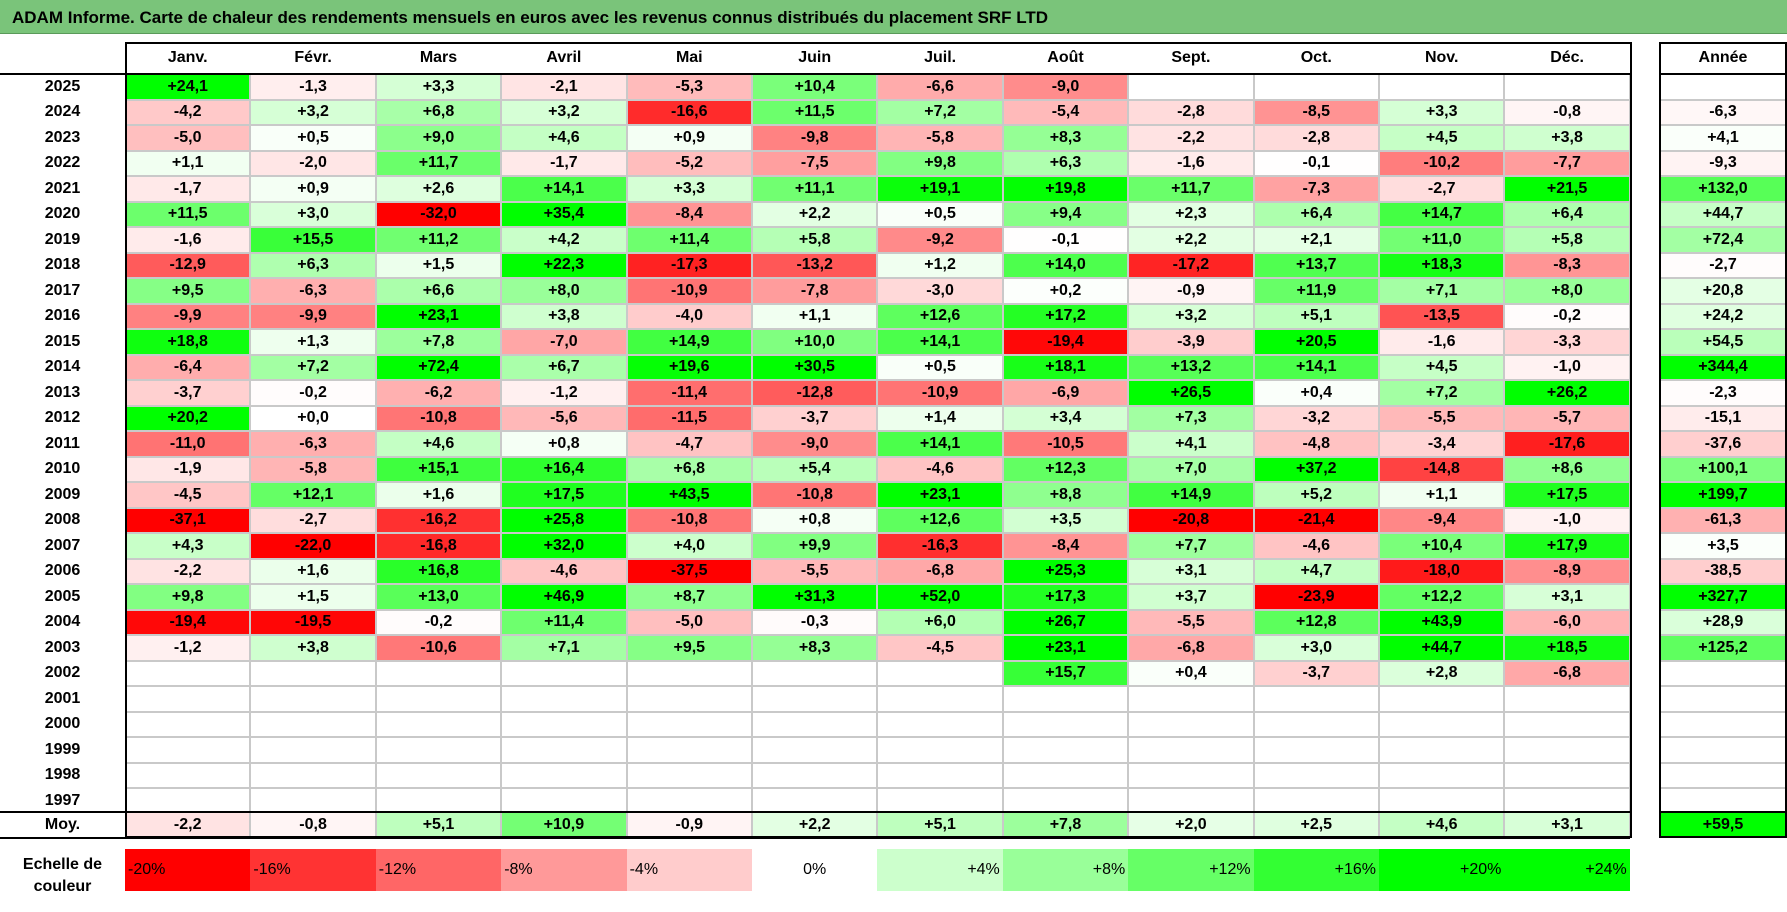  Describe the element at coordinates (1567, 571) in the screenshot. I see `heatmap-cell: -8,9` at that location.